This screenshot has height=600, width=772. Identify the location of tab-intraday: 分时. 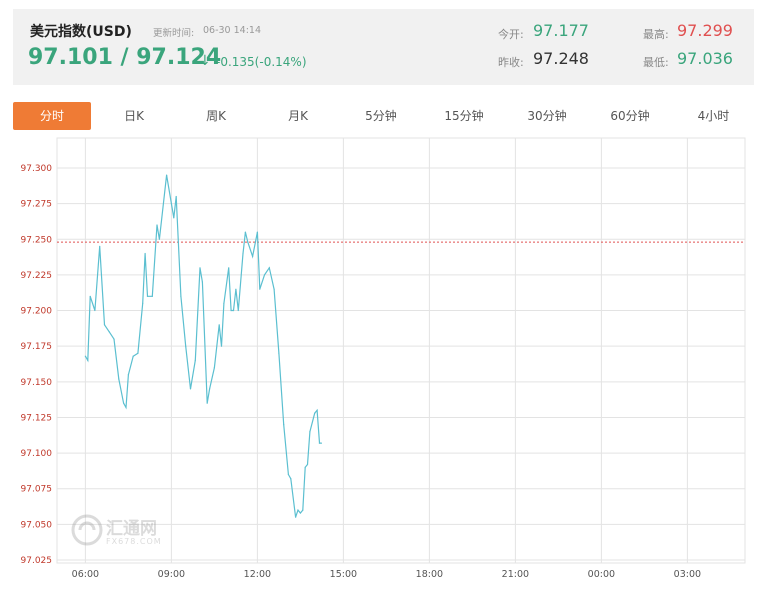
(52, 116).